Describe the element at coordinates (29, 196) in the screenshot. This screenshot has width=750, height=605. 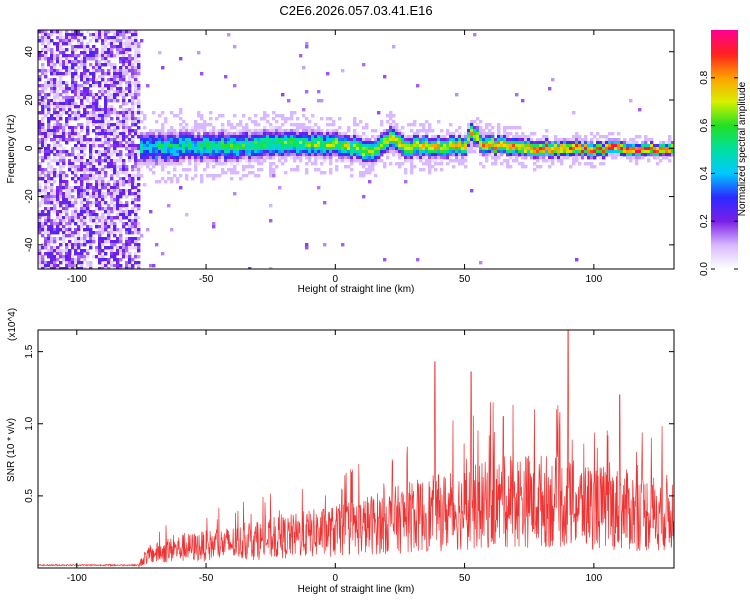
I see `y-tick-label: -20` at that location.